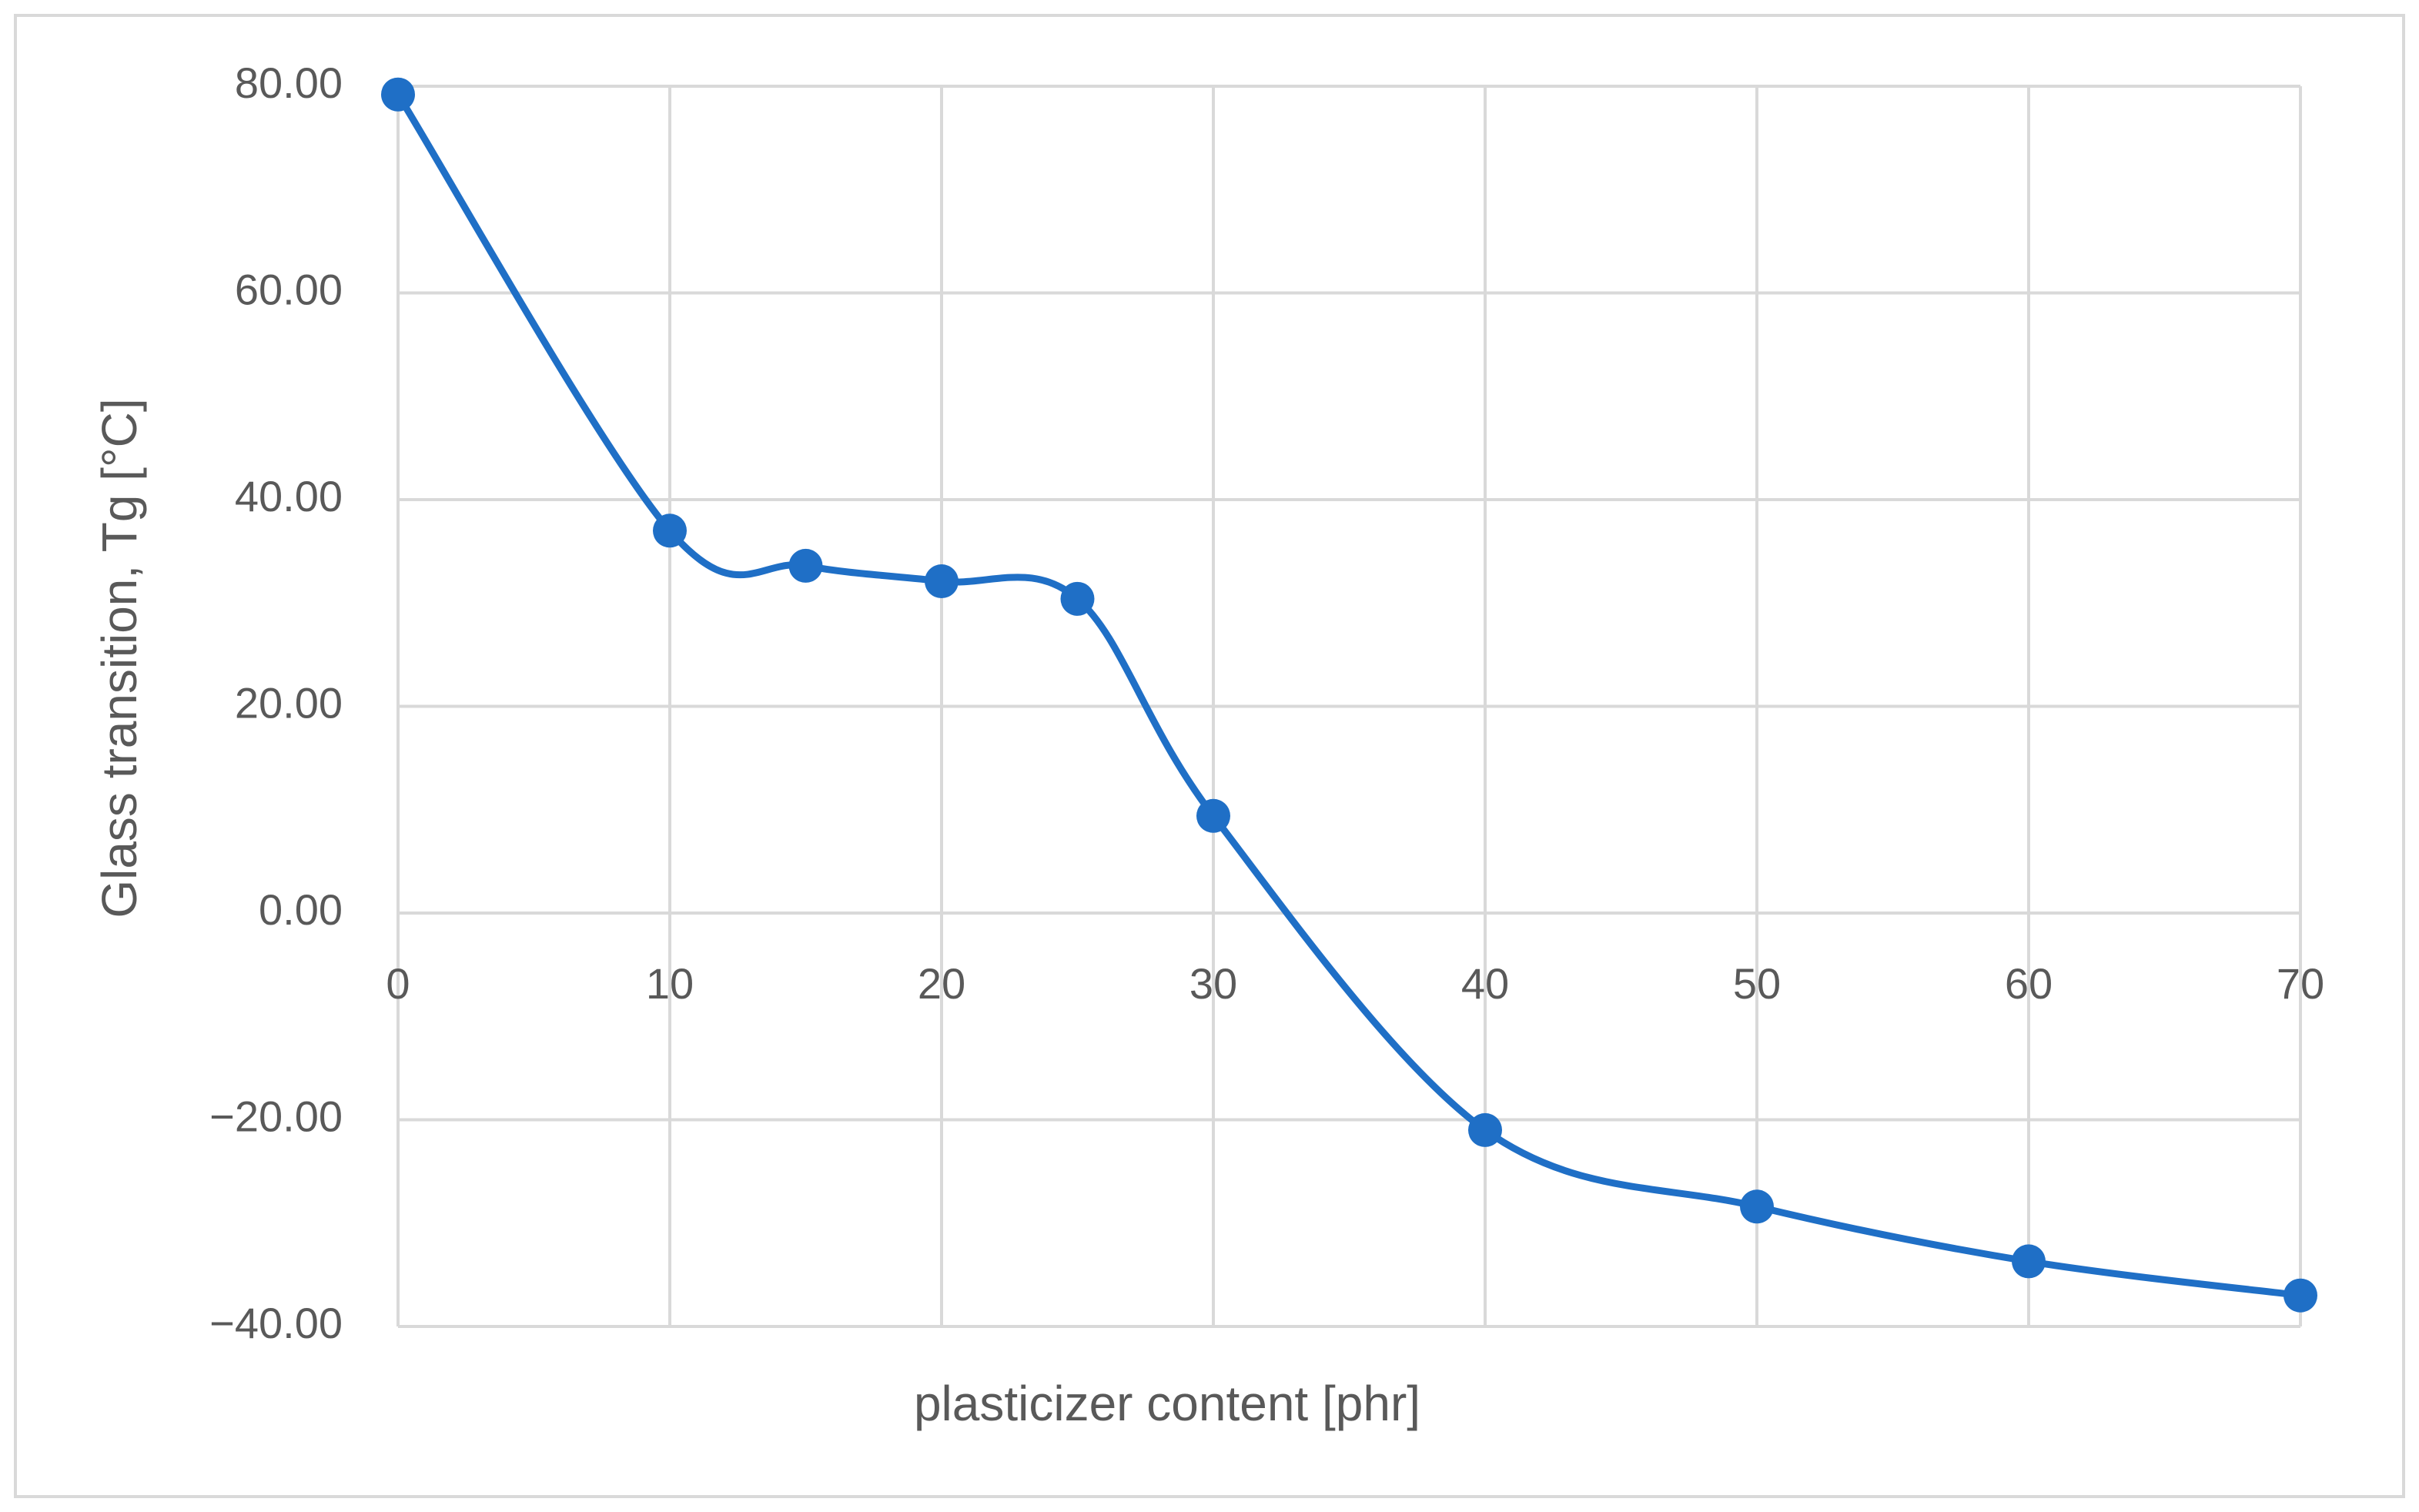 This screenshot has width=2419, height=1512. Describe the element at coordinates (2300, 983) in the screenshot. I see `x-tick-label: 70` at that location.